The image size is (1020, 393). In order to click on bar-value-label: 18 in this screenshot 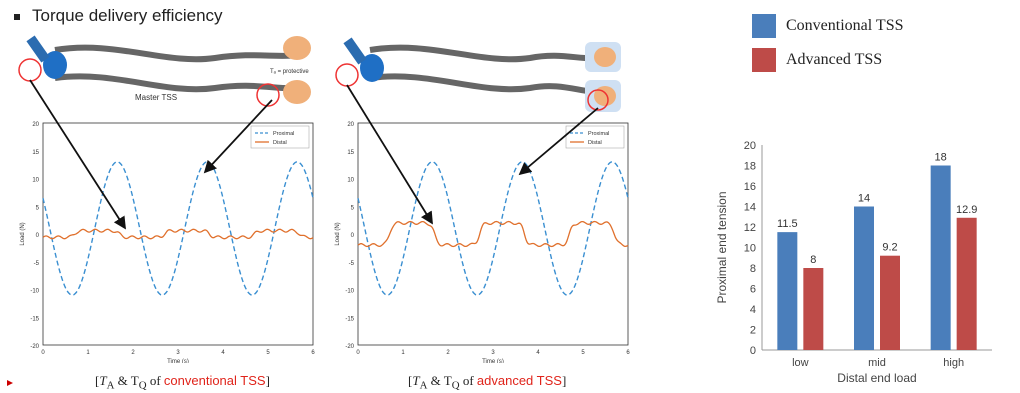, I will do `click(941, 158)`.